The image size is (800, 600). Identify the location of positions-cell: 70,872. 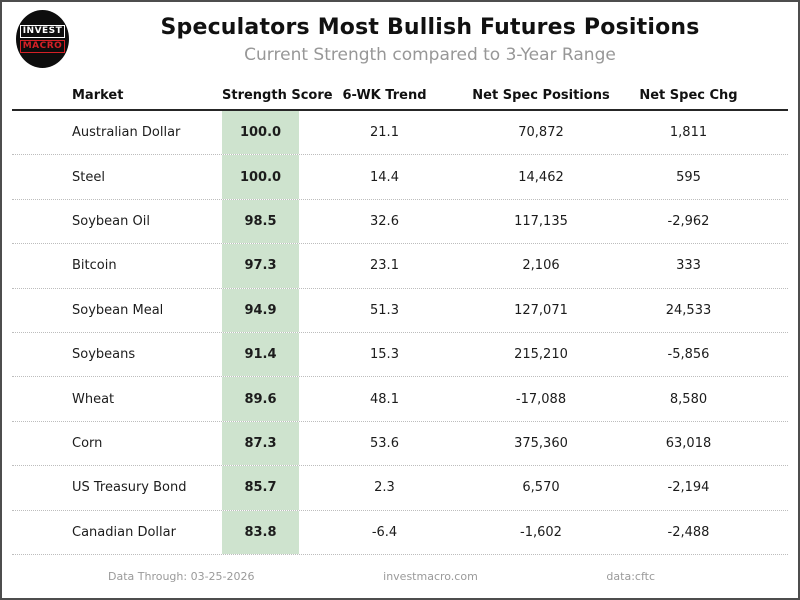
(541, 133).